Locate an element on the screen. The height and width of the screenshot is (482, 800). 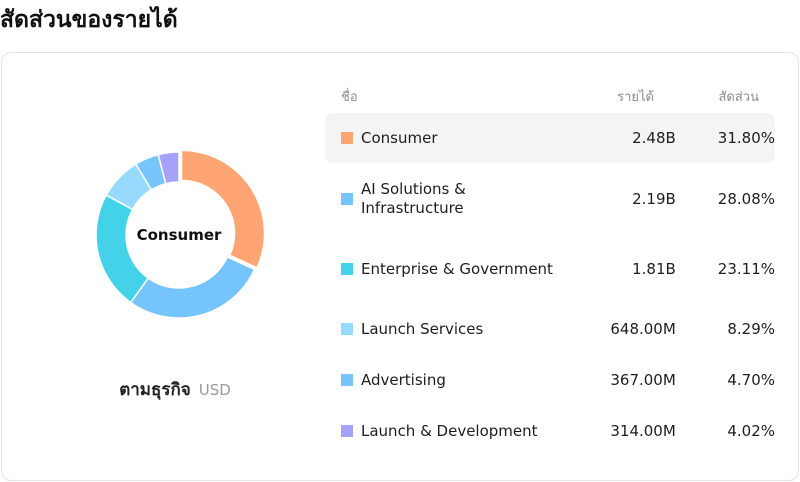
donut-svg is located at coordinates (180, 234).